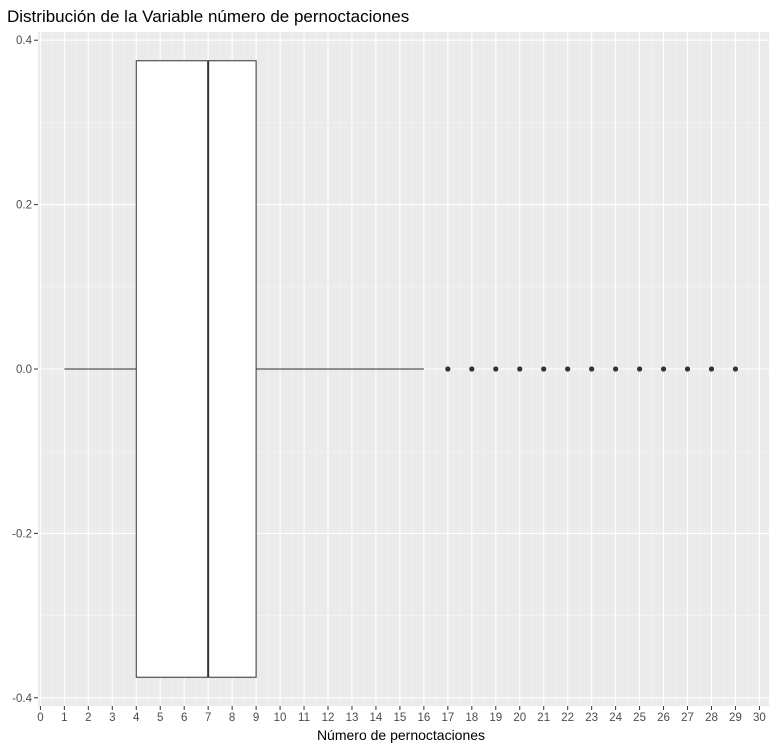  I want to click on x-tick-label: 27, so click(687, 718).